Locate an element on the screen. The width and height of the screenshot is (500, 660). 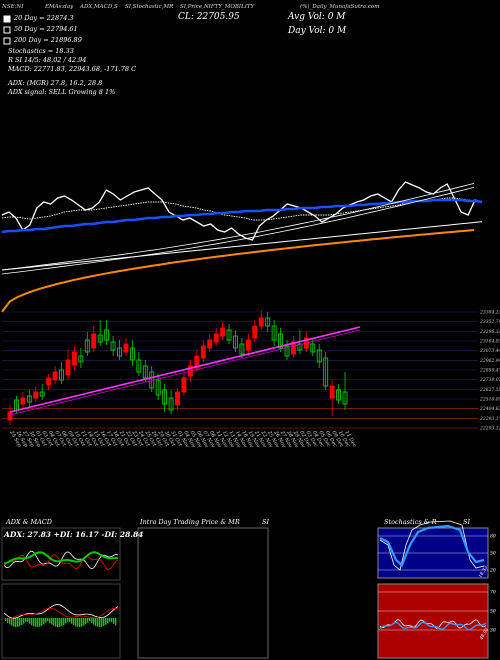
ema20-line is located at coordinates (242, 209).